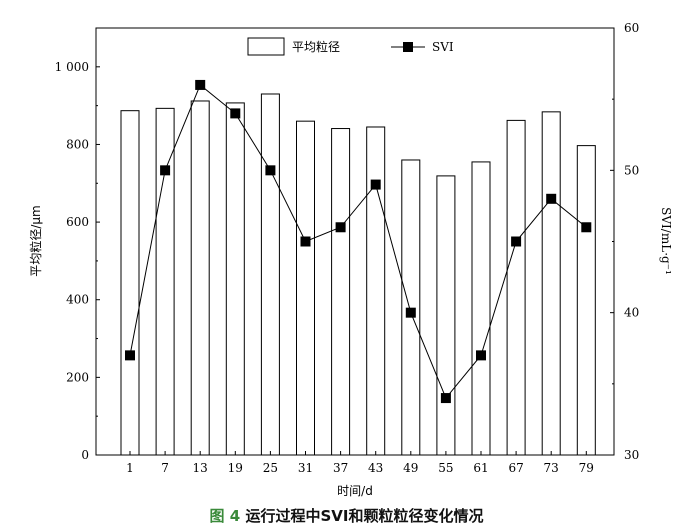  Describe the element at coordinates (375, 468) in the screenshot. I see `x-tick-label-43: 43` at that location.